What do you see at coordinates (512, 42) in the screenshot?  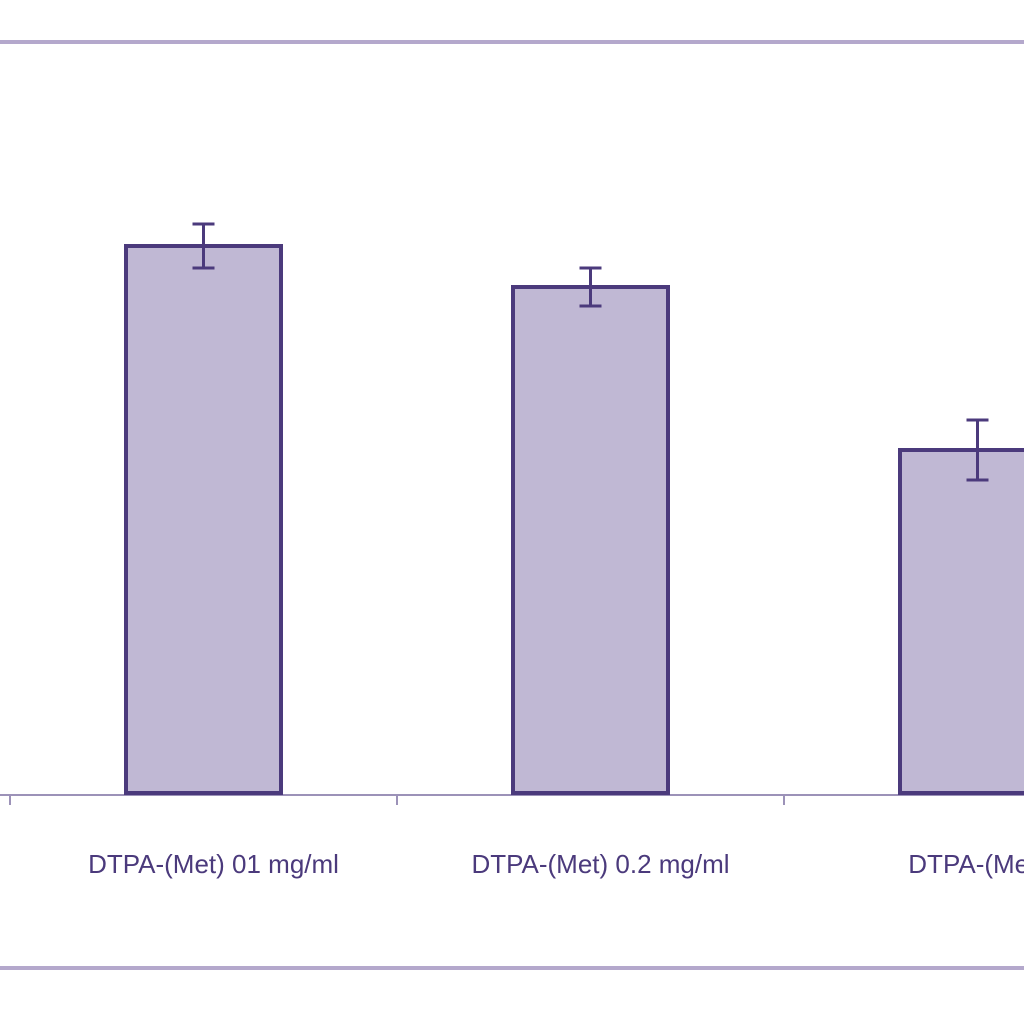 I see `top-frame-line` at bounding box center [512, 42].